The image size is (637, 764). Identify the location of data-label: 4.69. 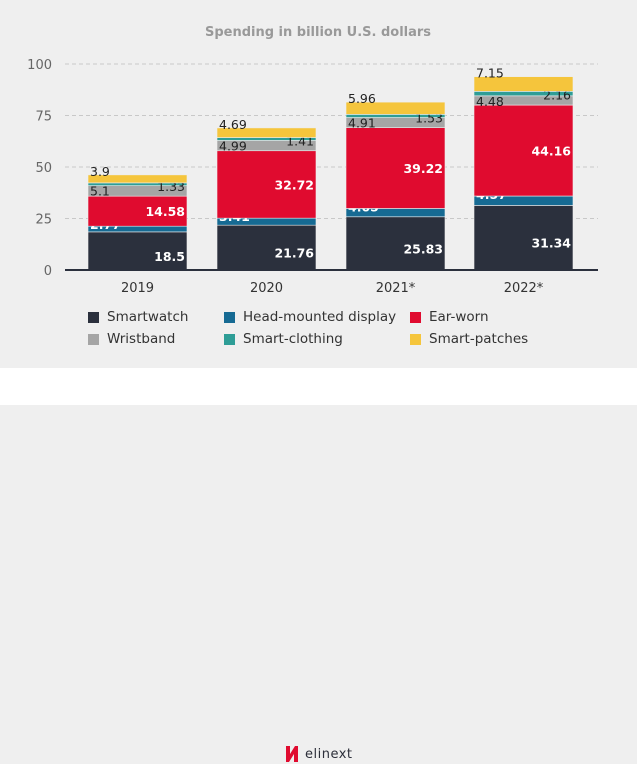
(233, 124).